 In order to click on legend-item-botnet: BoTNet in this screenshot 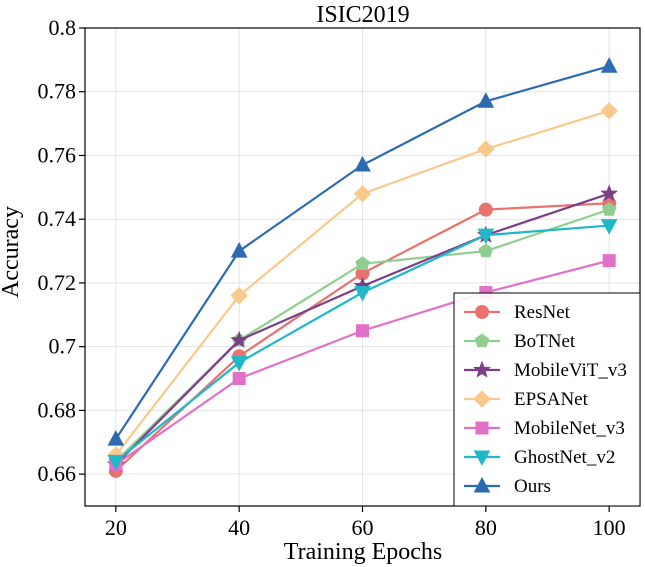, I will do `click(520, 341)`.